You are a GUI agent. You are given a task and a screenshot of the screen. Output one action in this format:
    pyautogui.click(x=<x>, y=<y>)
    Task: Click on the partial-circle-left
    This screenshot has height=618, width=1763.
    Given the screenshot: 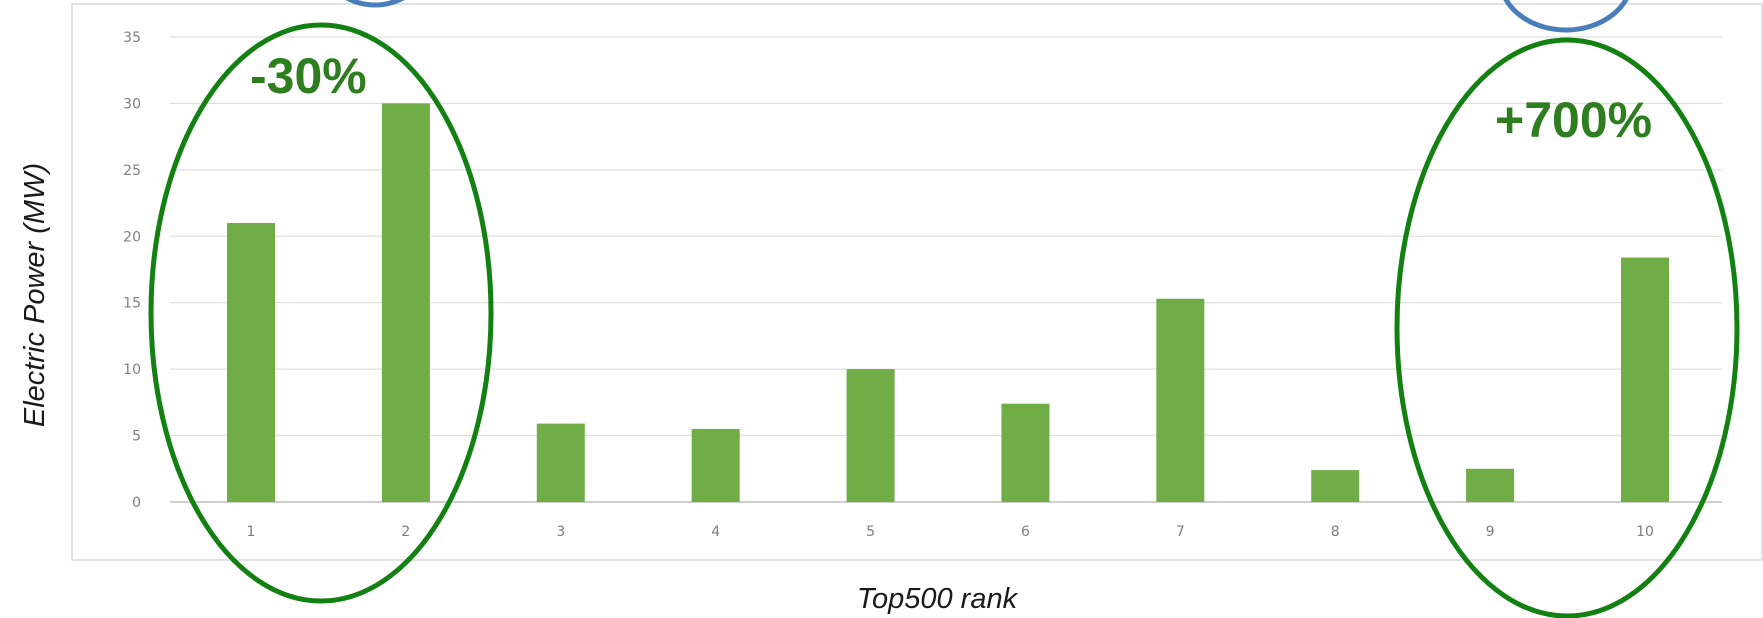 What is the action you would take?
    pyautogui.click(x=375, y=4)
    